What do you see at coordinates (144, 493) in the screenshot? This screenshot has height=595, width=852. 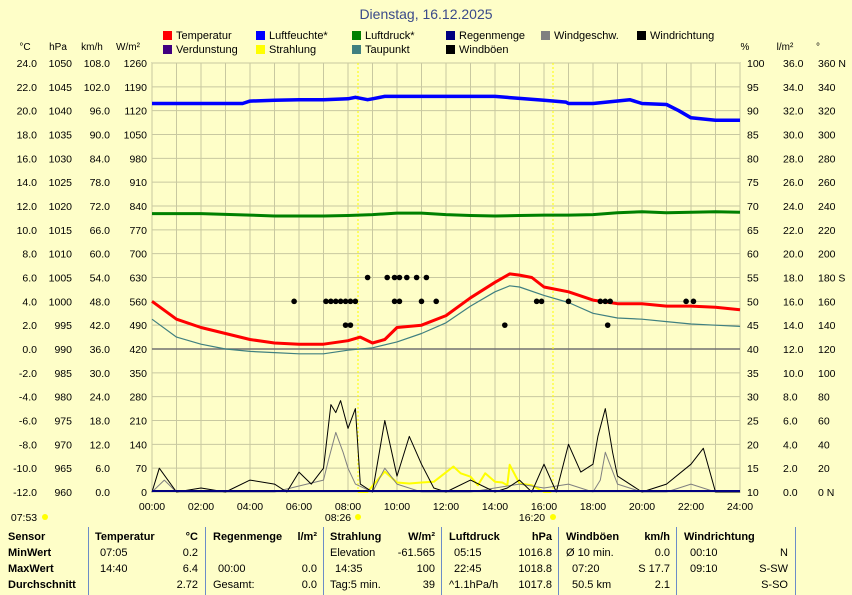 I see `y-tick-label: 0` at bounding box center [144, 493].